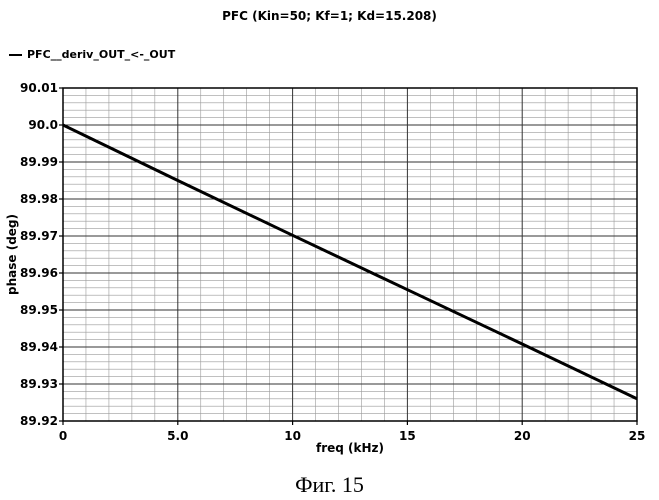 The width and height of the screenshot is (659, 500). What do you see at coordinates (43, 125) in the screenshot?
I see `y-tick-label: 90.0` at bounding box center [43, 125].